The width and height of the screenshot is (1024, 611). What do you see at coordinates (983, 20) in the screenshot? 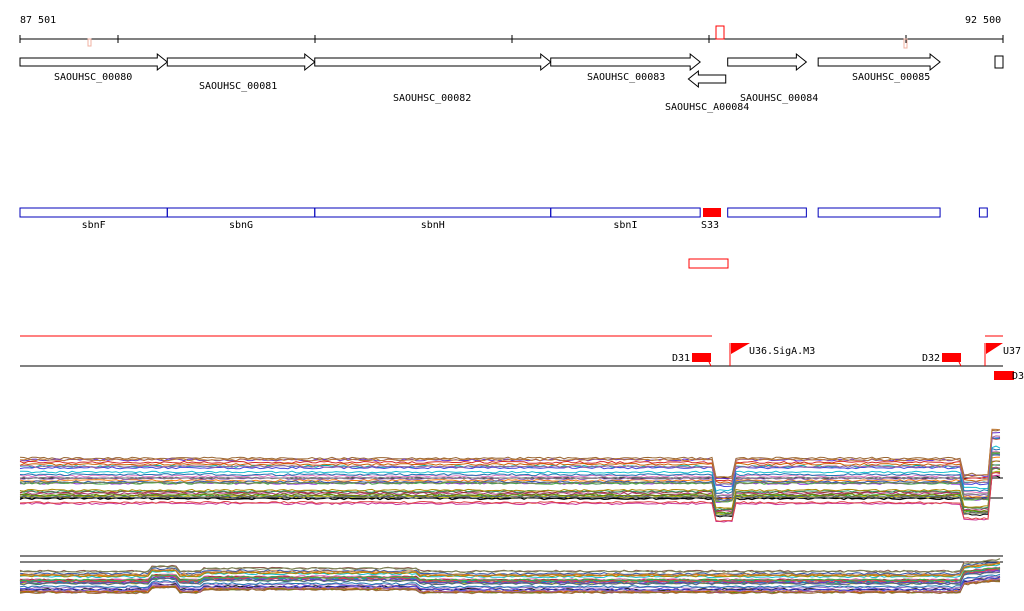
I see `axis-end-label: 92 500` at bounding box center [983, 20].